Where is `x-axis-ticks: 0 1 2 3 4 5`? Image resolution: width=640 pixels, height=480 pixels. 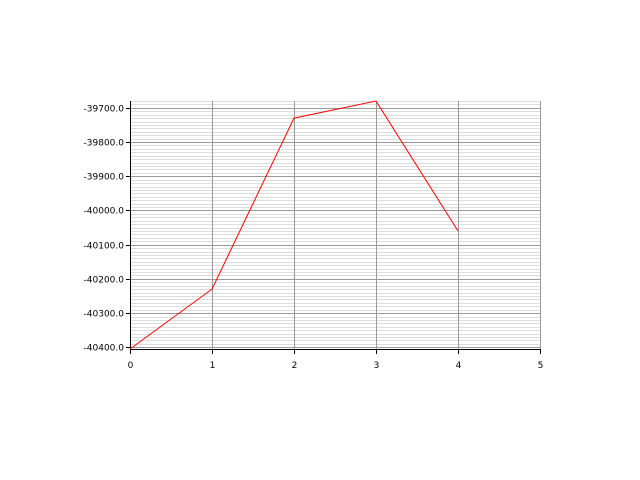 x-axis-ticks: 0 1 2 3 4 5 is located at coordinates (336, 360).